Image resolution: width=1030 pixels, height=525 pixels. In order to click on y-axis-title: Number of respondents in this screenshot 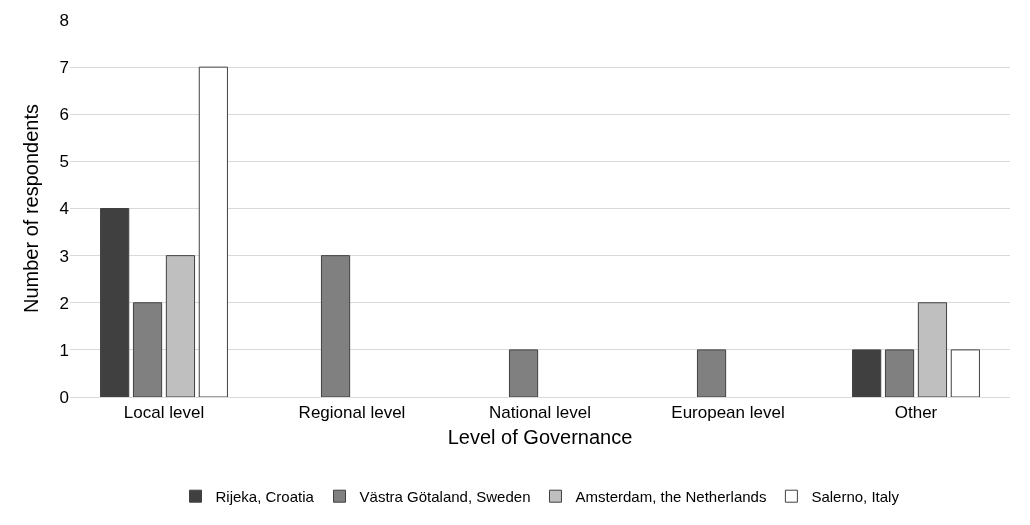, I will do `click(31, 208)`.